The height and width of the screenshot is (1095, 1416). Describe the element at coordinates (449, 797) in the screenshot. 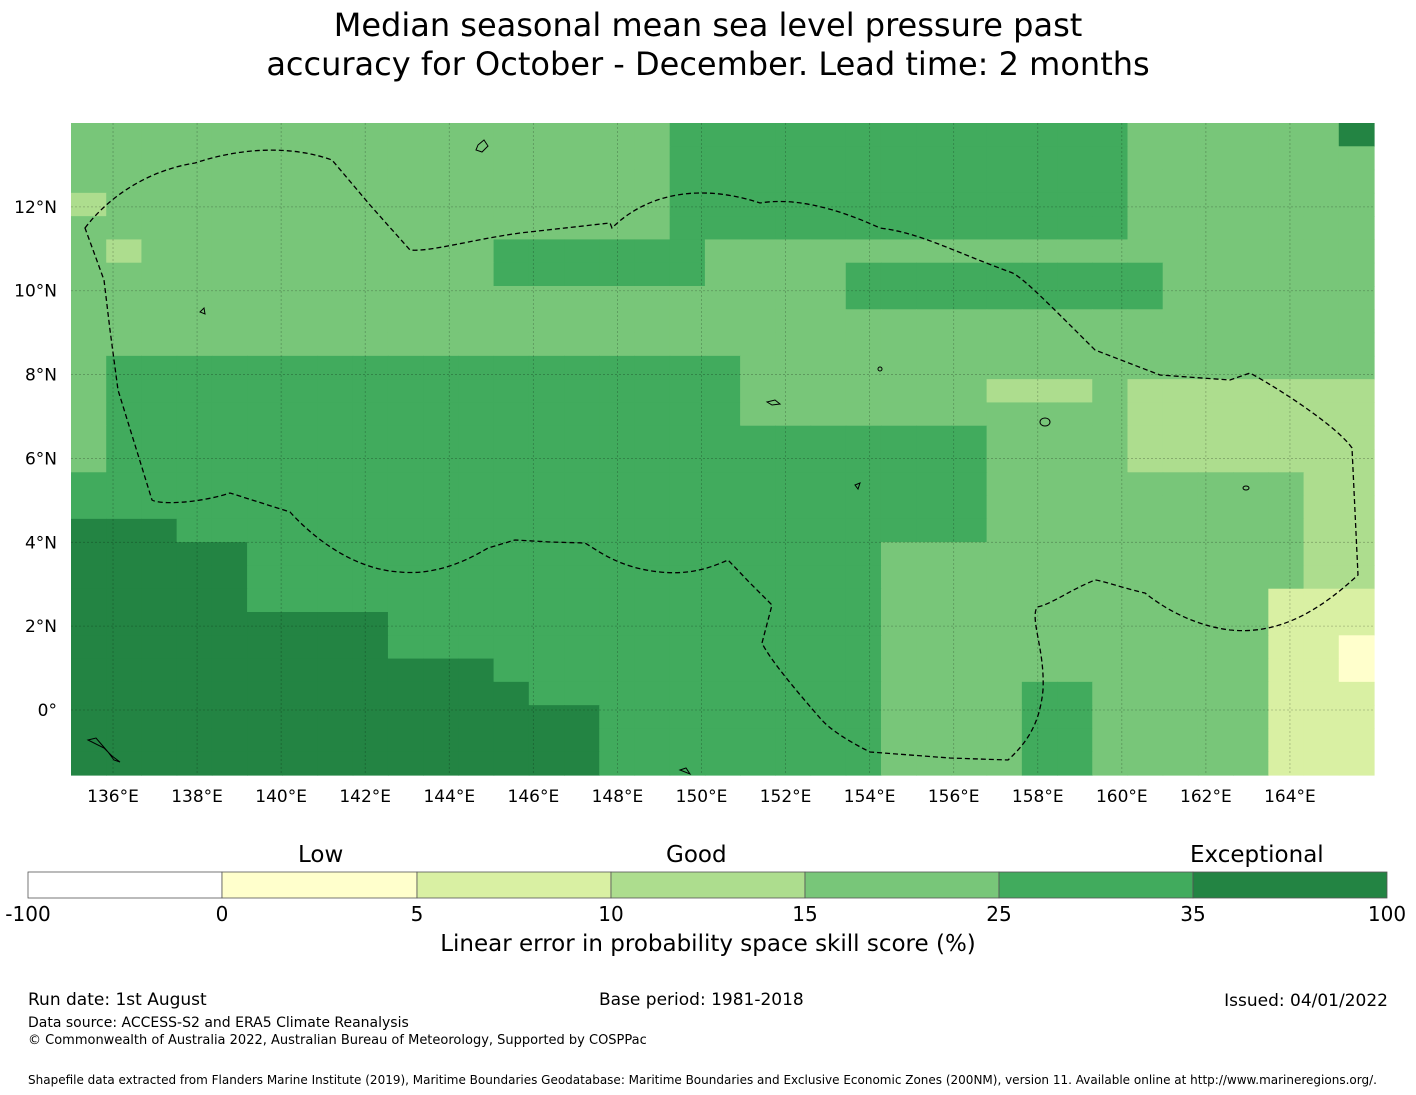

I see `lon-label: 144°E` at that location.